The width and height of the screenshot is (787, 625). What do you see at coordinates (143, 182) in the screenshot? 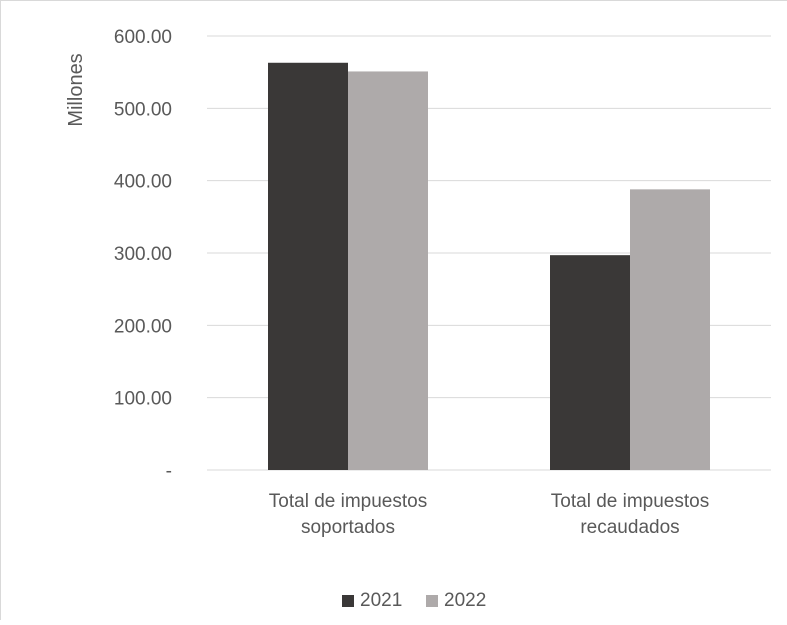
I see `y-tick-label: 400.00` at bounding box center [143, 182].